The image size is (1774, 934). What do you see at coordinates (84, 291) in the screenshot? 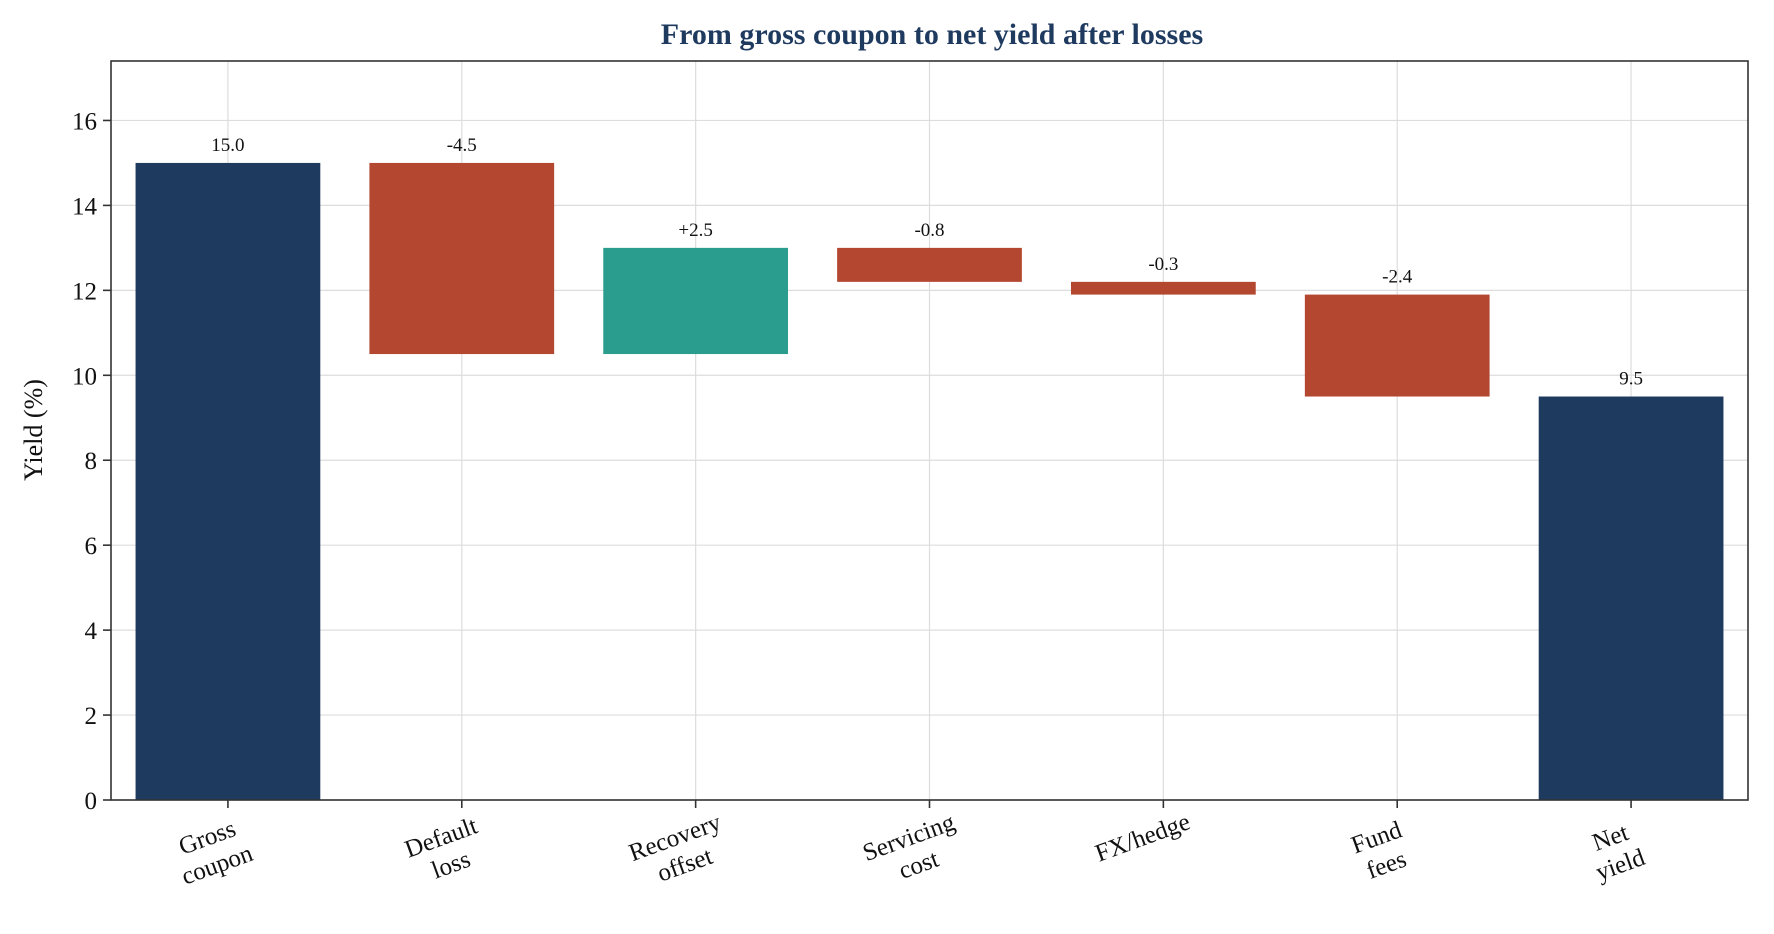
I see `y-tick-label: 12` at bounding box center [84, 291].